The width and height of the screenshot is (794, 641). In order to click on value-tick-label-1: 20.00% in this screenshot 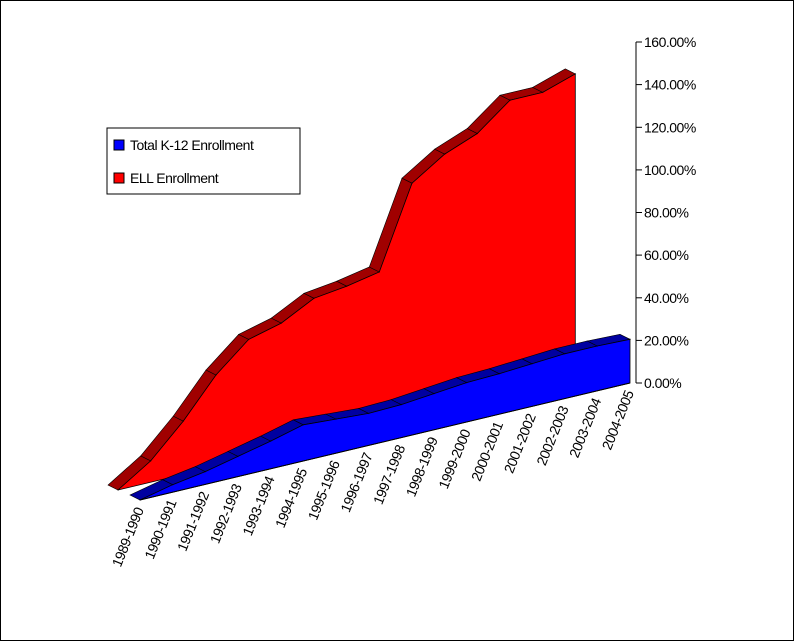, I will do `click(666, 340)`.